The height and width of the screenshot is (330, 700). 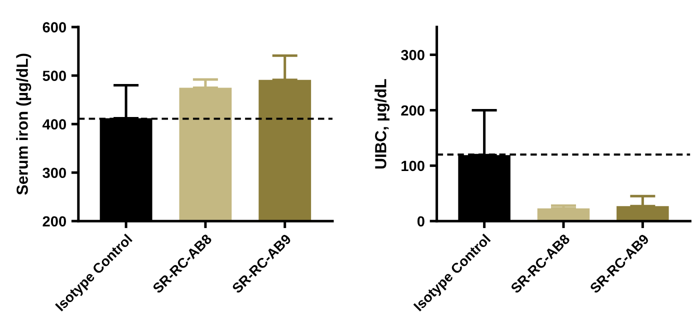 What do you see at coordinates (54, 75) in the screenshot?
I see `y-tick-label: 500` at bounding box center [54, 75].